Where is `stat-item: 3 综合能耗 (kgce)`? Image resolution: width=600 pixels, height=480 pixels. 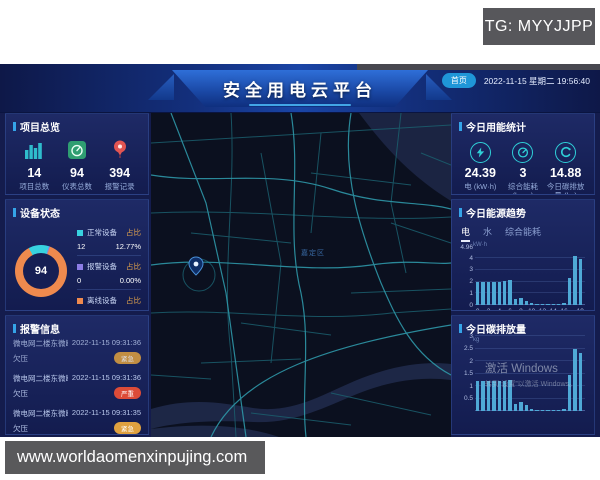 stat-item: 3 综合能耗 (kgce) is located at coordinates (523, 167).